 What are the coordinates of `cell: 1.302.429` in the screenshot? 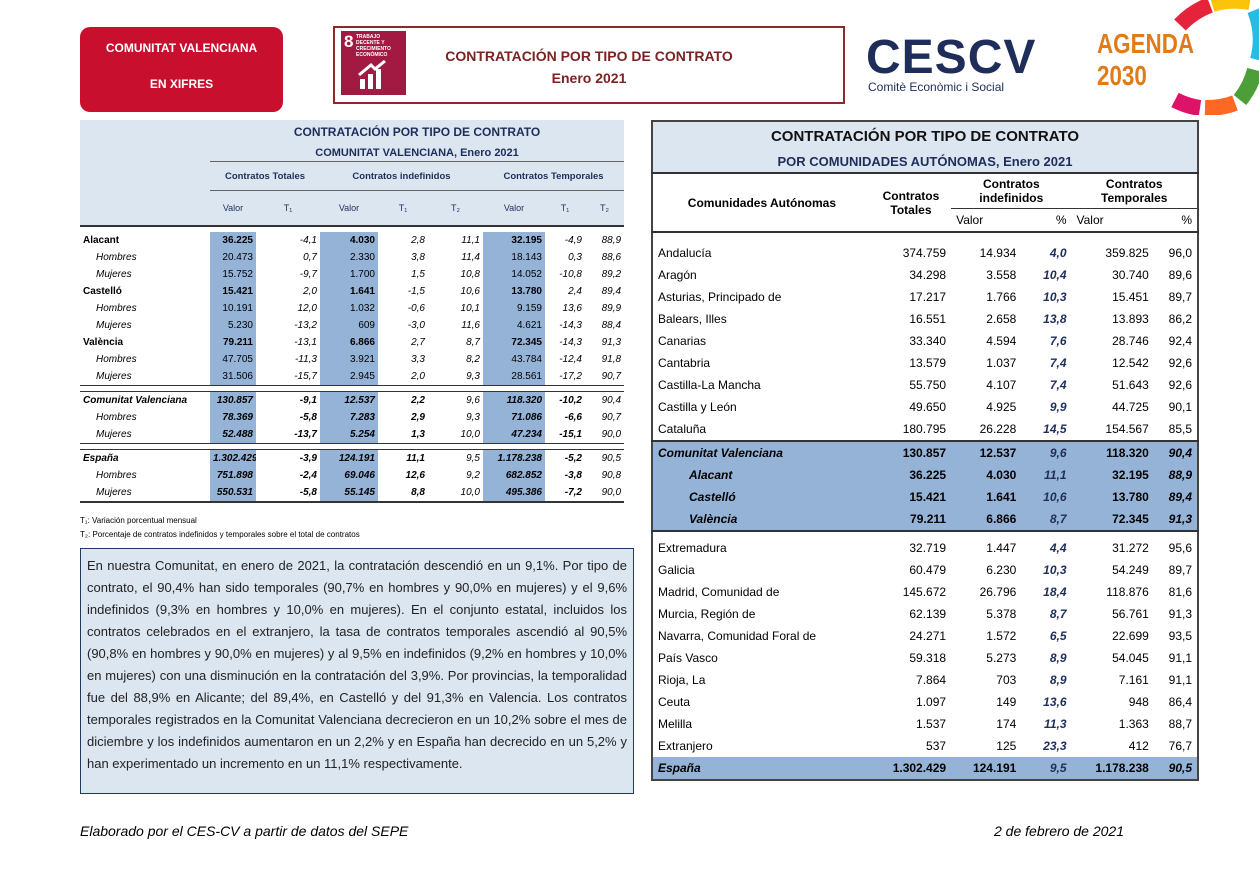 It's located at (233, 458).